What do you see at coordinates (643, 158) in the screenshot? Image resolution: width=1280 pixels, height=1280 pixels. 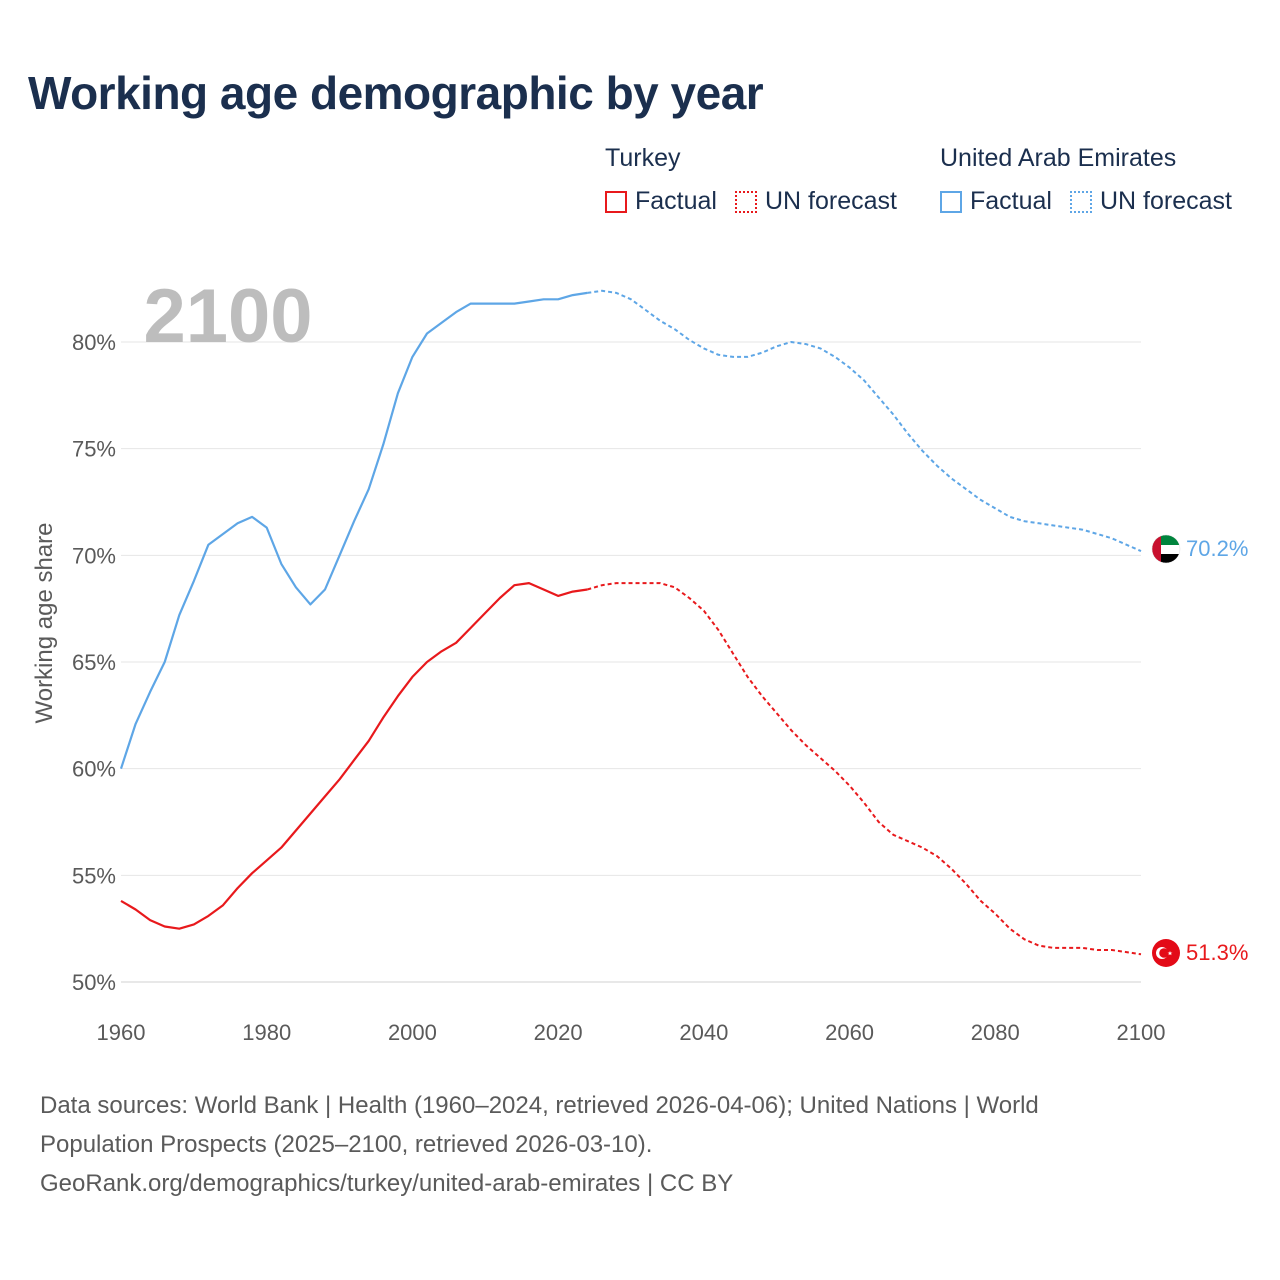 I see `legend-group-name: Turkey` at bounding box center [643, 158].